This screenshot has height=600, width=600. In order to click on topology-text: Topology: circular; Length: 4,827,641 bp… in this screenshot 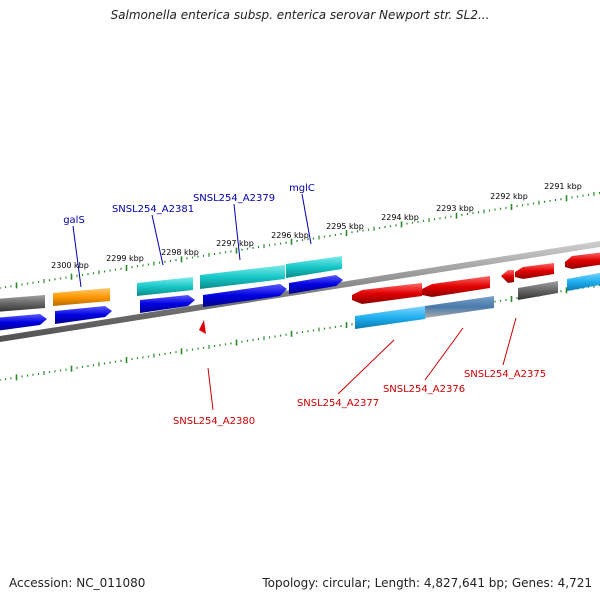, I will do `click(427, 583)`.